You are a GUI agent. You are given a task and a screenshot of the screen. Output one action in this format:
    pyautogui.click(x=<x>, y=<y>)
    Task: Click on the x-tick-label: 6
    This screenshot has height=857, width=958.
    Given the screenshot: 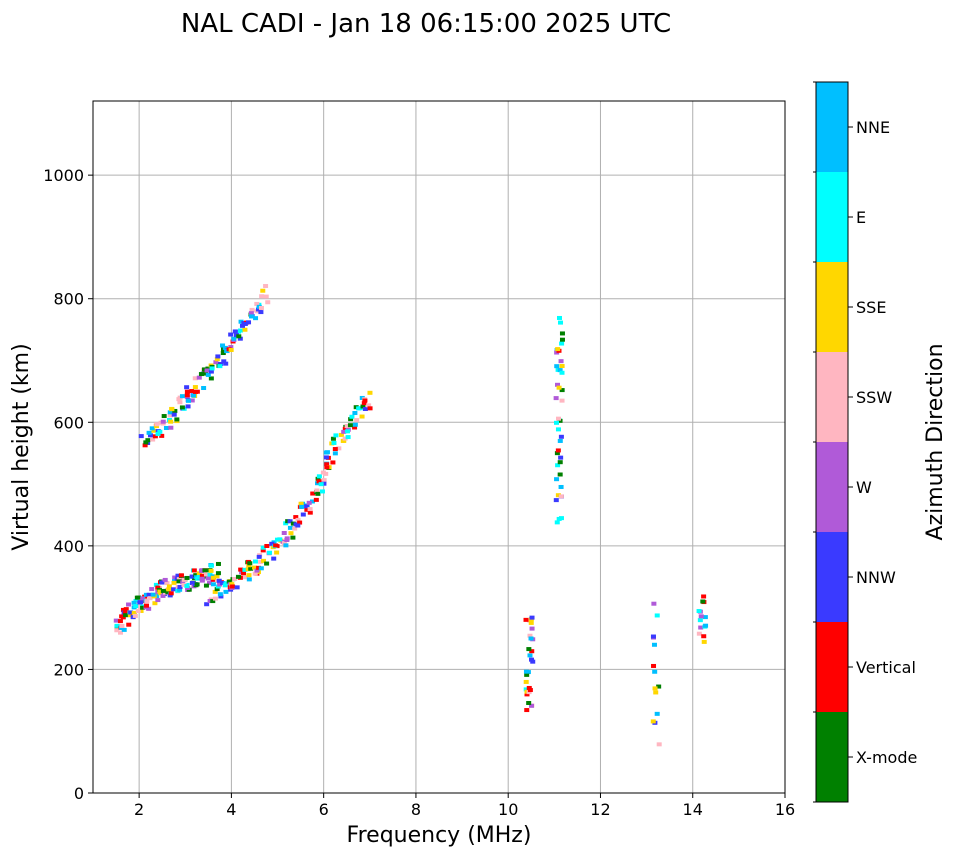 What is the action you would take?
    pyautogui.click(x=324, y=809)
    